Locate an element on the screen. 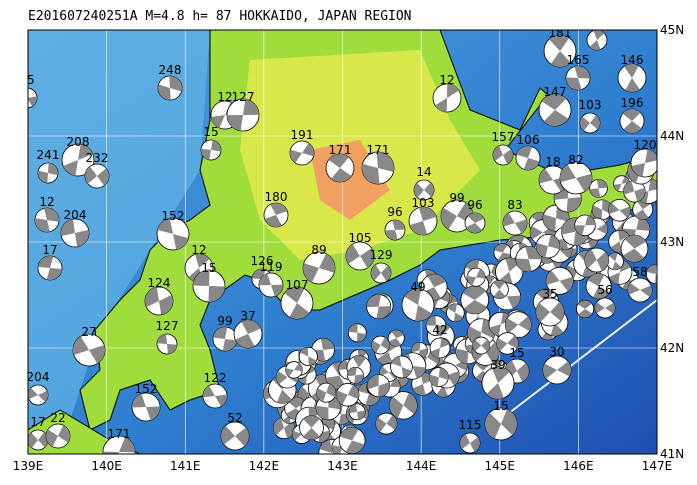  depth-label: 204 is located at coordinates (75, 215).